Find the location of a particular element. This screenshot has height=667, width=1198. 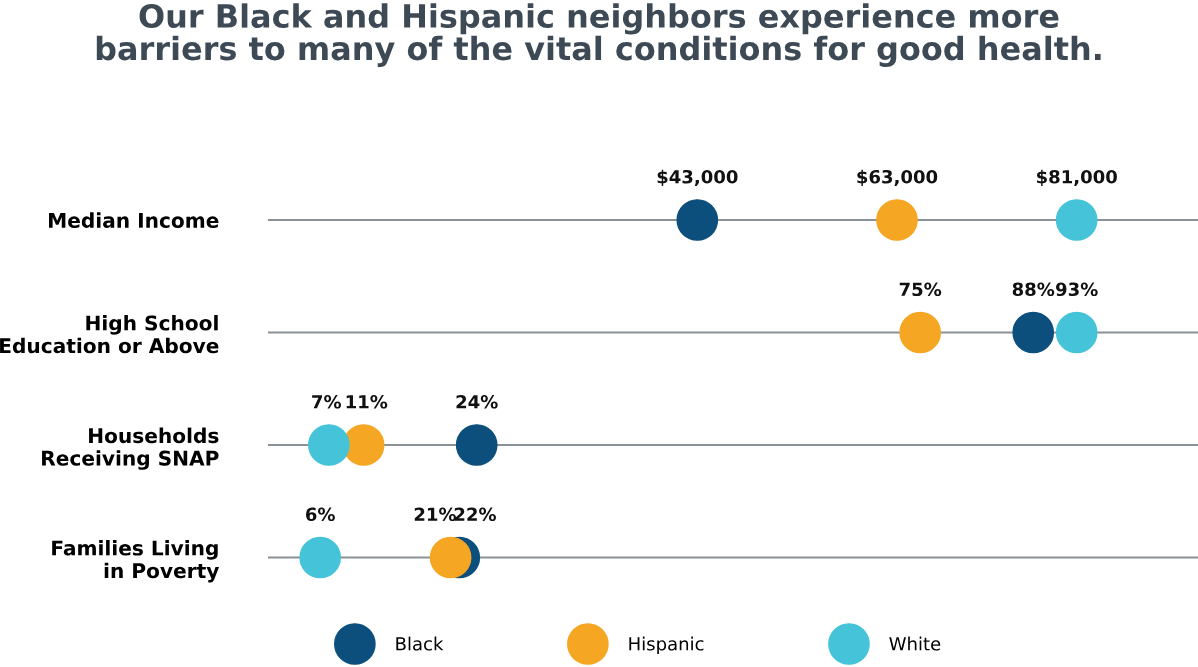

text: Our Black and Hispanic neighbors experience more barriers to many of the vital conditions for good health. is located at coordinates (598, 35).